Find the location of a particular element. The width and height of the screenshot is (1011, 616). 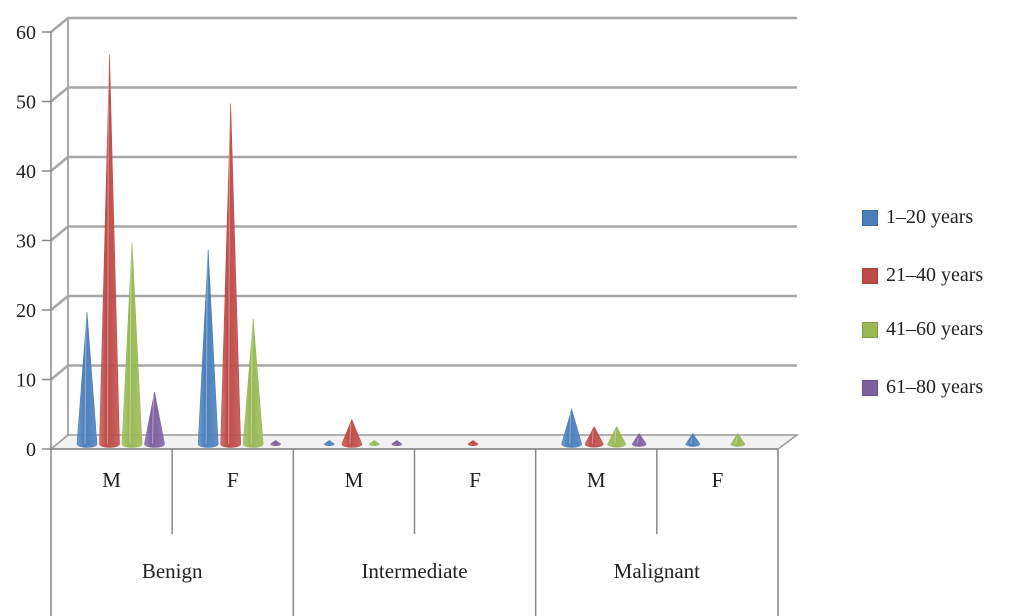

y-tick-label: 0 is located at coordinates (31, 450).